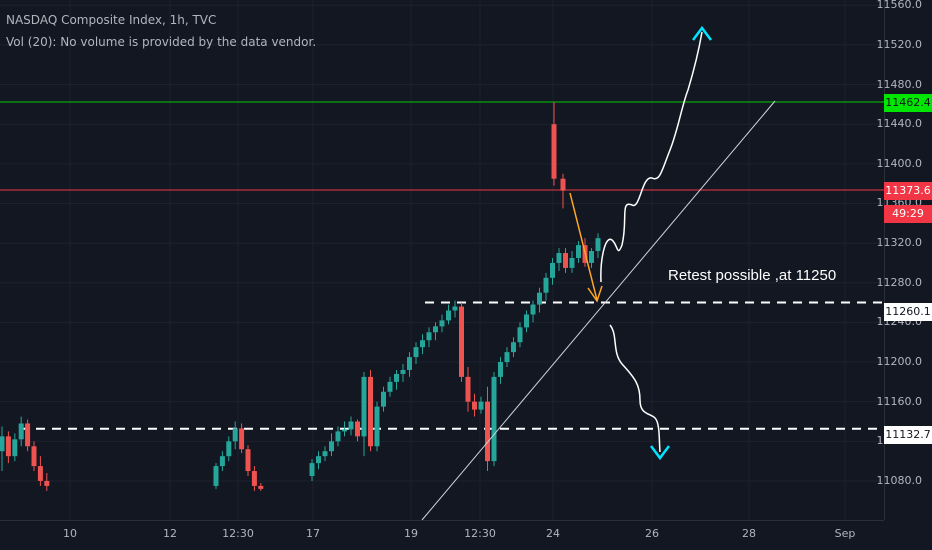 This screenshot has width=932, height=550. I want to click on time-tick-label: 26, so click(652, 533).